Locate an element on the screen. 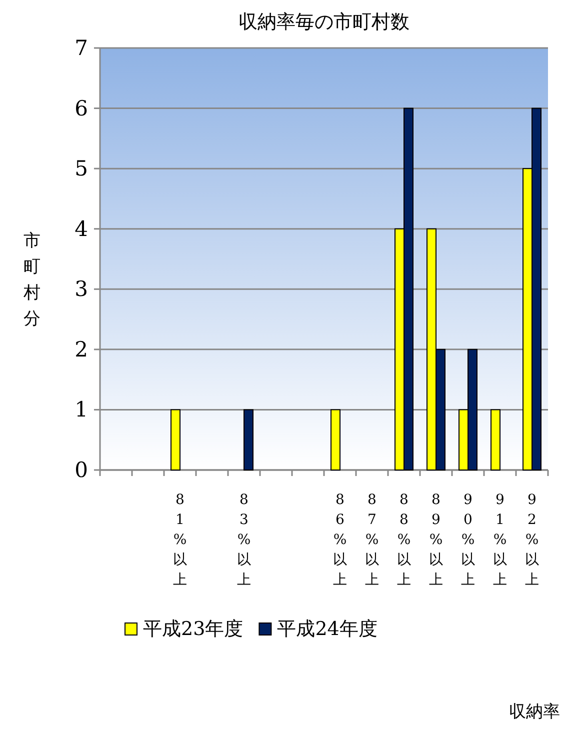 The width and height of the screenshot is (566, 729). x-tick-label: 92%以上 is located at coordinates (532, 540).